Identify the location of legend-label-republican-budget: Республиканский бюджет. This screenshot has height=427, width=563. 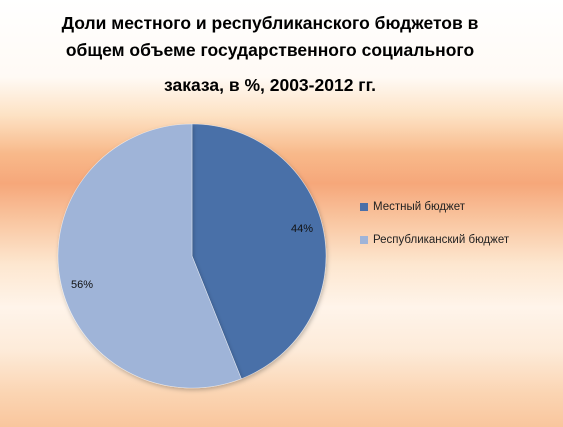
(441, 240).